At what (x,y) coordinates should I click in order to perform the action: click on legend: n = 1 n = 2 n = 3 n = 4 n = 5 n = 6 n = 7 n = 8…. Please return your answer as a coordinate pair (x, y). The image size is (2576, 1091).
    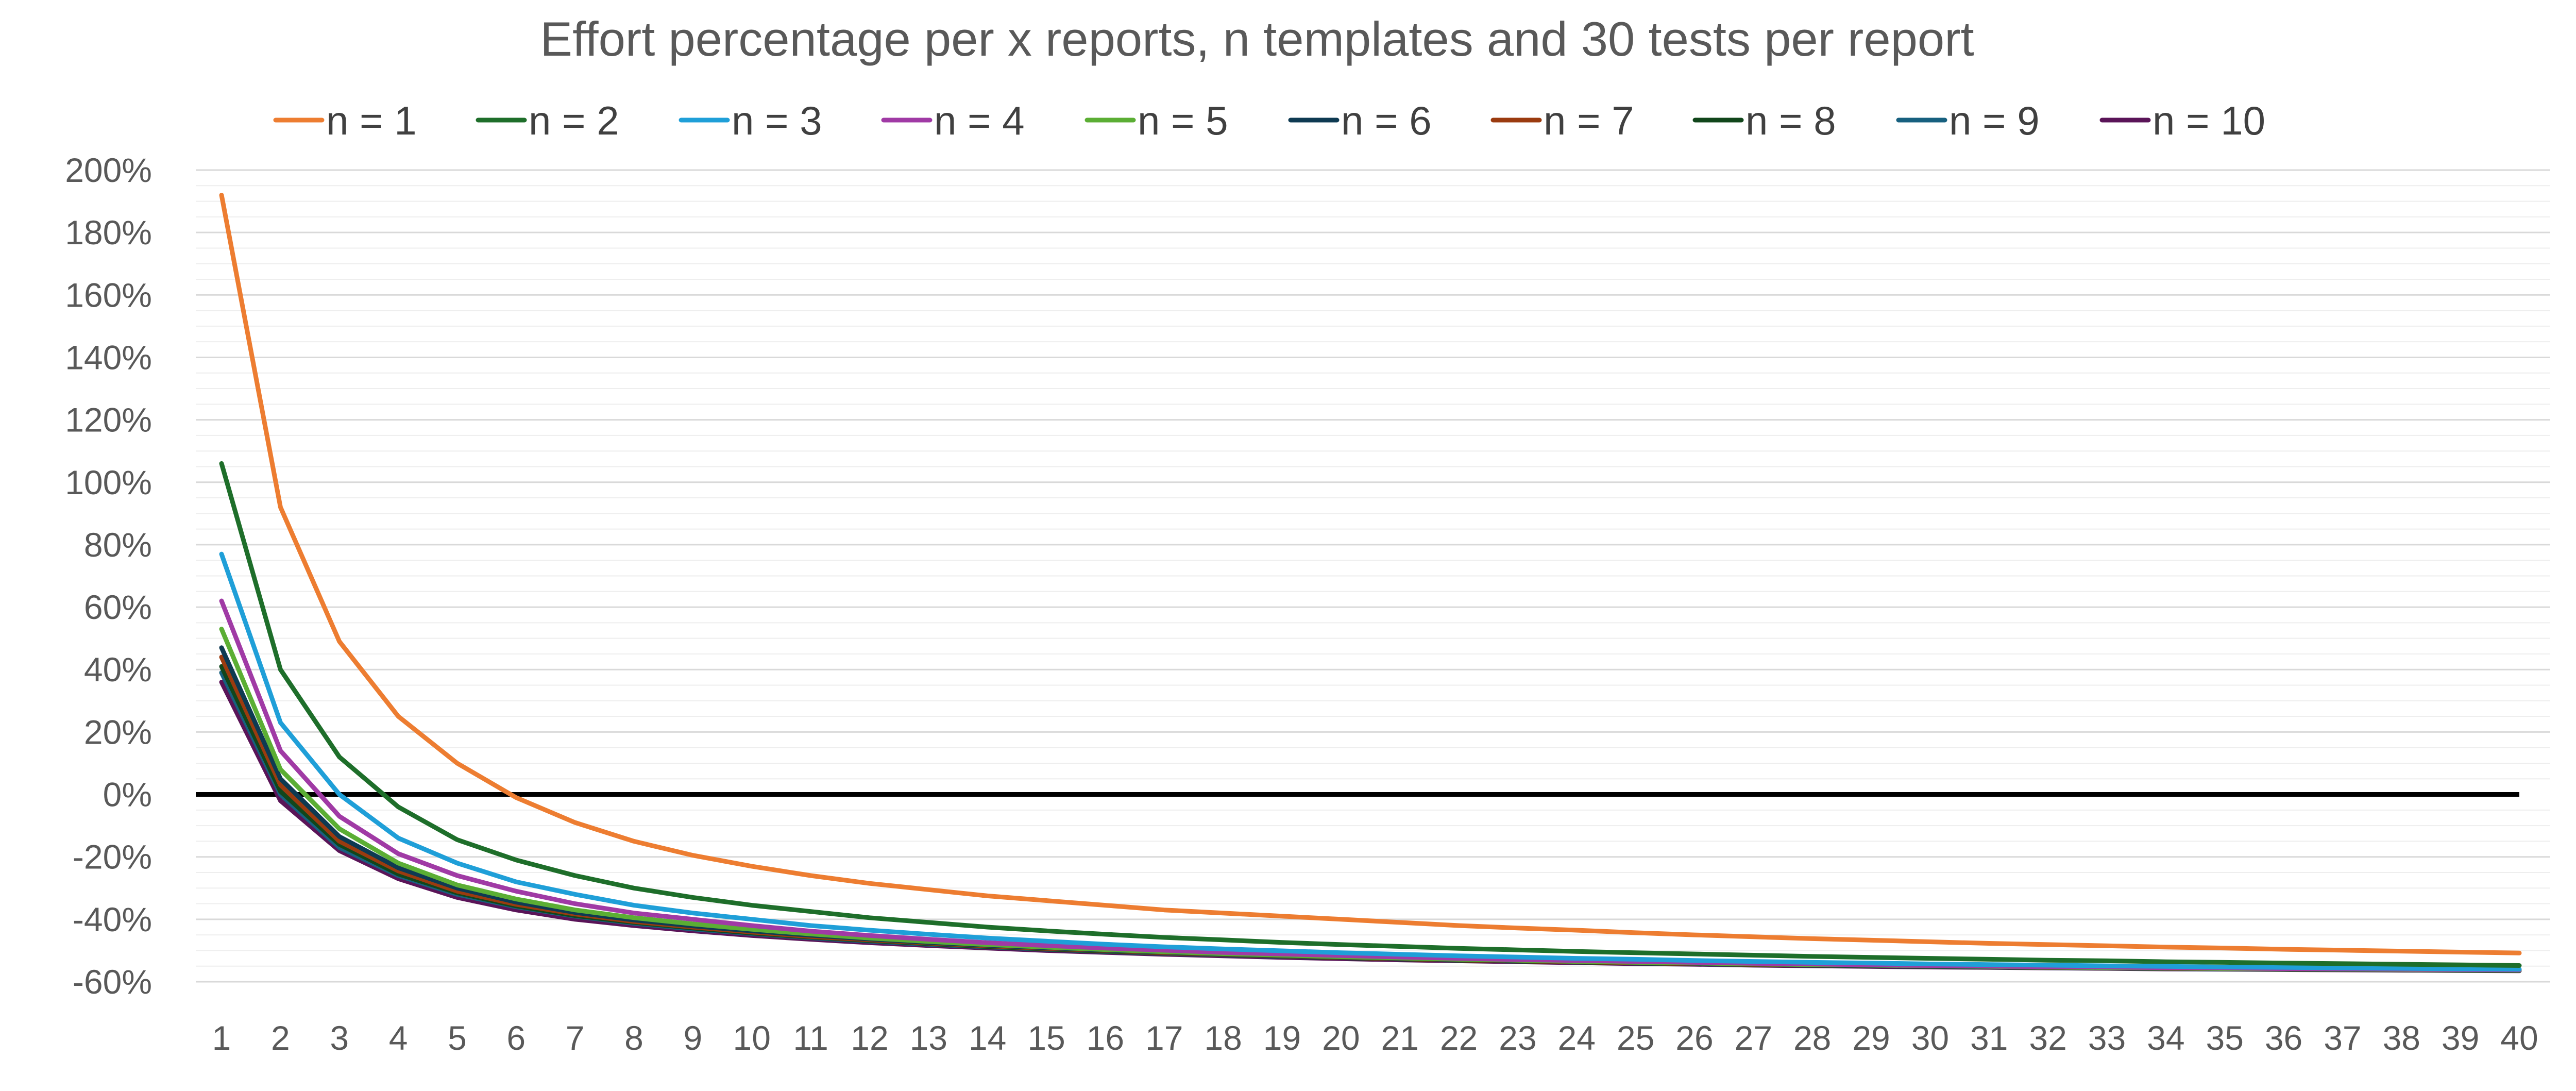
    Looking at the image, I should click on (1269, 120).